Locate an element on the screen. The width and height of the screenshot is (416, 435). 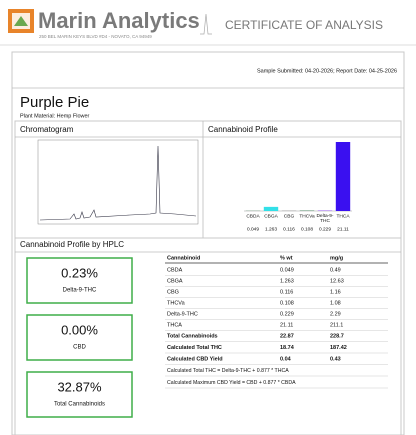
table-cell: 0.229 is located at coordinates (287, 314).